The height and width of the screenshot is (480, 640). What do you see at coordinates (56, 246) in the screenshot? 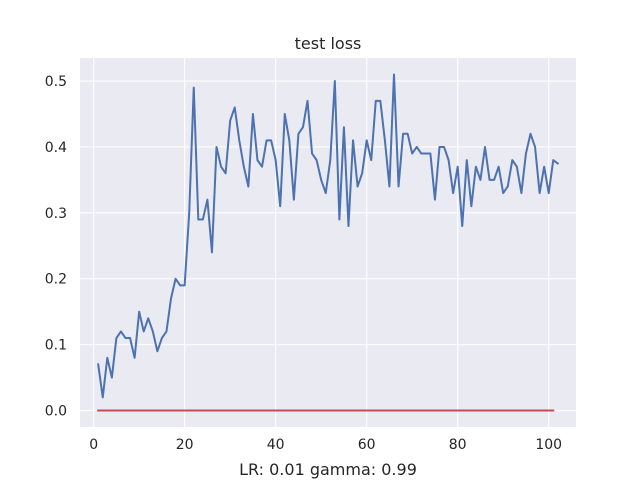
I see `y-axis-ticks: 0.0 0.1 0.2 0.3 0.4 0.5` at bounding box center [56, 246].